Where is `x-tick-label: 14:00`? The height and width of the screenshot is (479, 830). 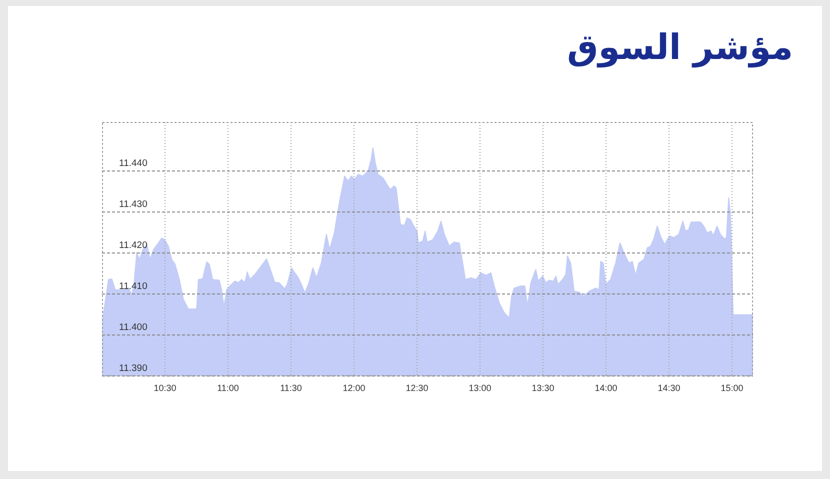
x-tick-label: 14:00 is located at coordinates (606, 388).